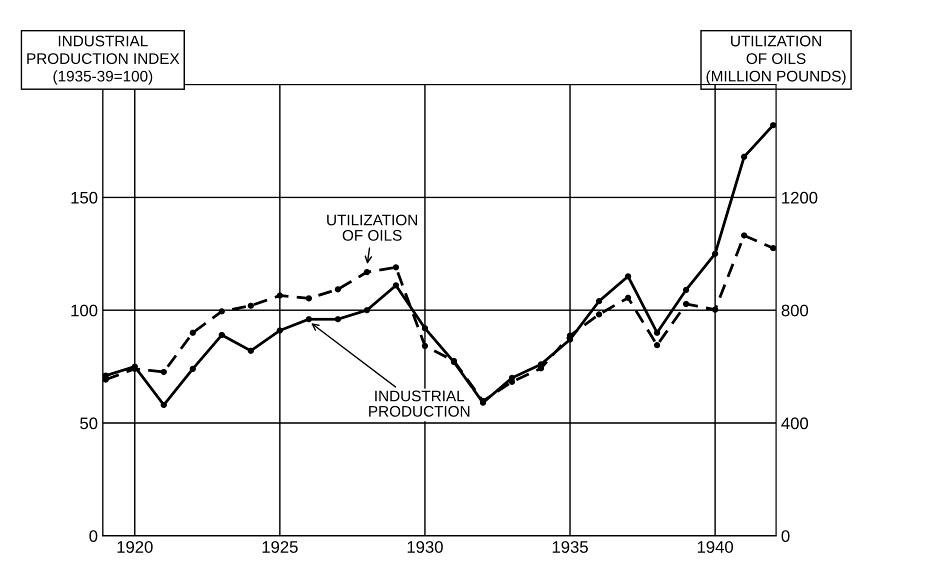  I want to click on x-tick-label: 1920, so click(135, 547).